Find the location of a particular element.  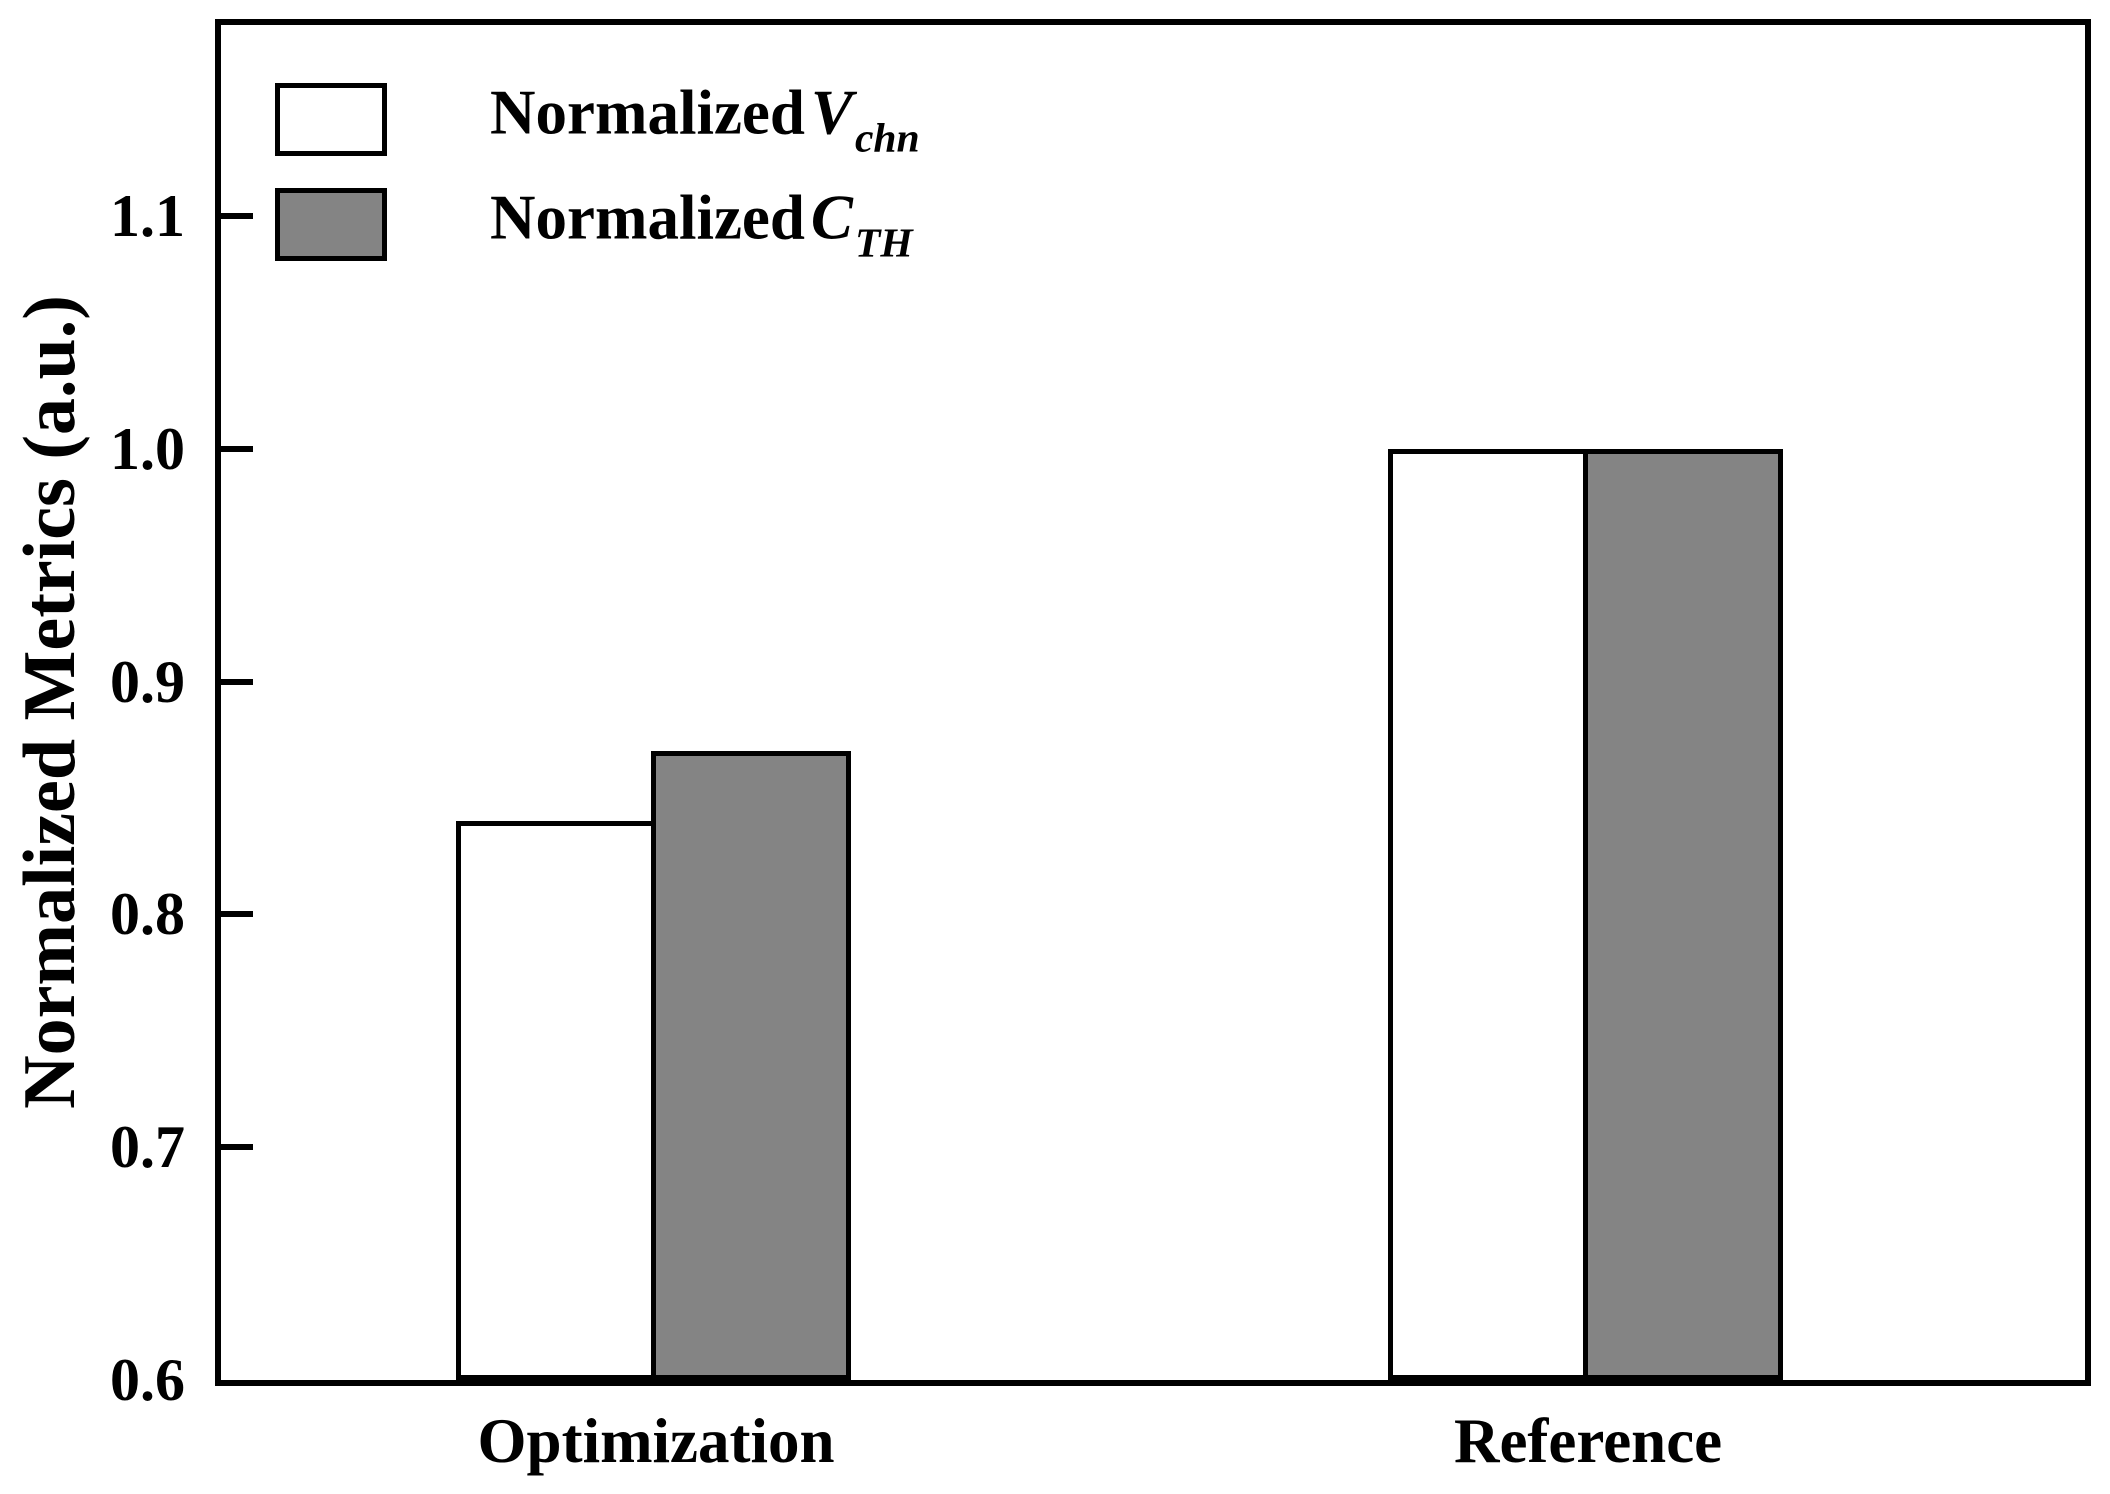

legend: NormalizedVchn NormalizedCTH is located at coordinates (725, 186).